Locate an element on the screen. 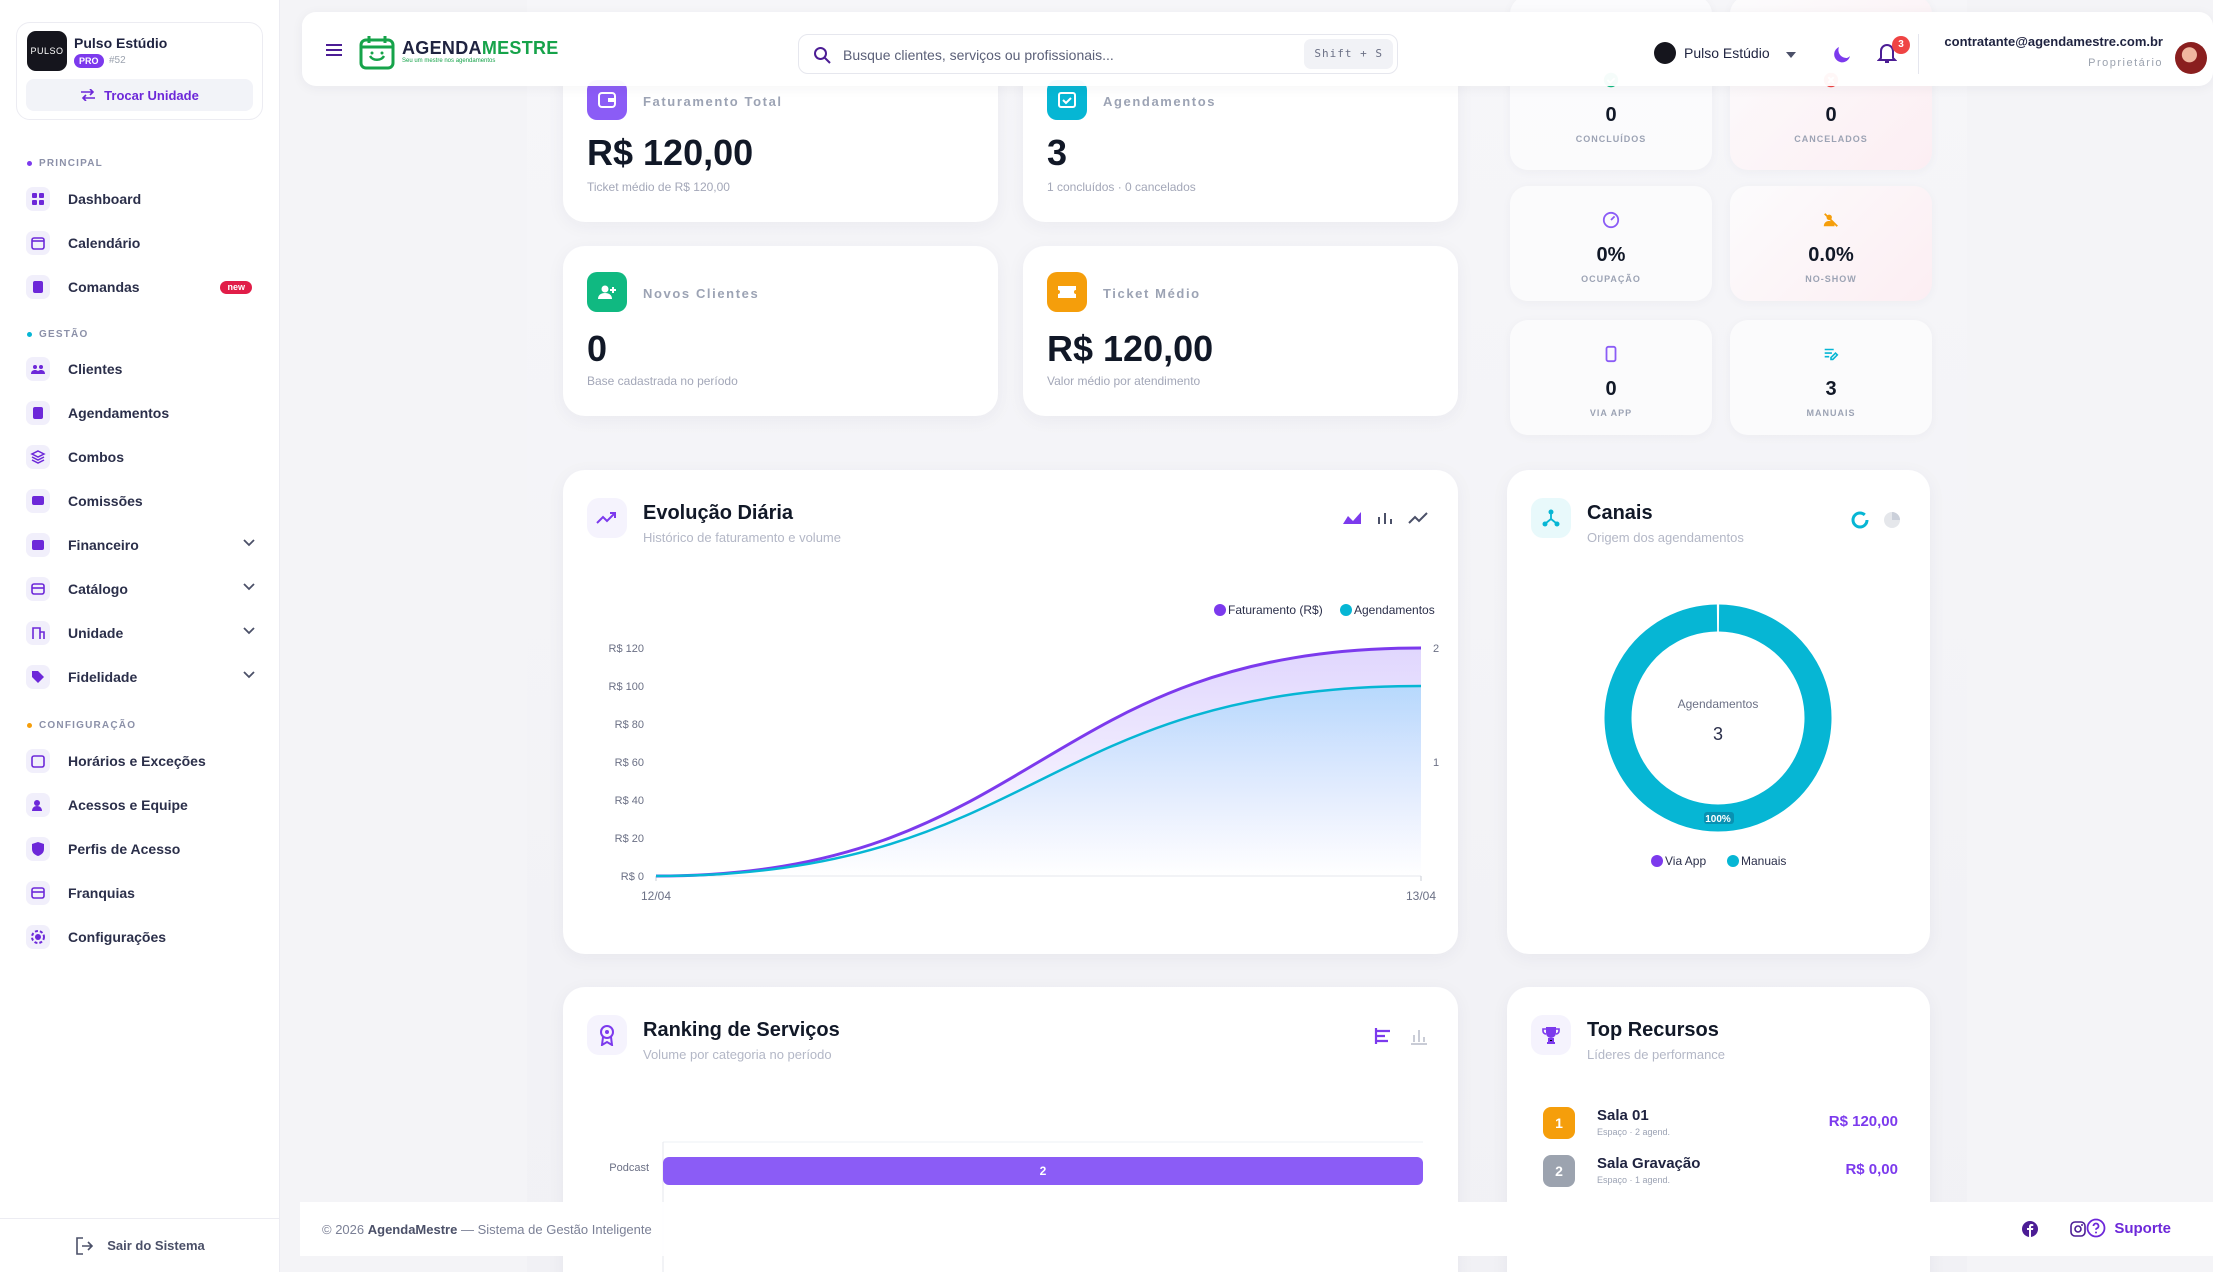 The width and height of the screenshot is (2213, 1272). sidebar-item-comissoes: Comissões is located at coordinates (141, 501).